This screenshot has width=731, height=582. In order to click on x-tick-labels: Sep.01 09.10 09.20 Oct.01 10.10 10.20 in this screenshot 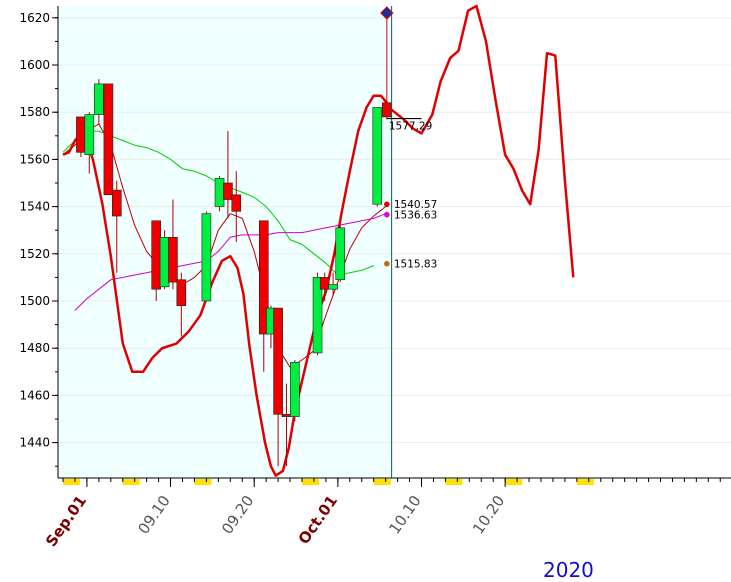, I will do `click(275, 514)`.